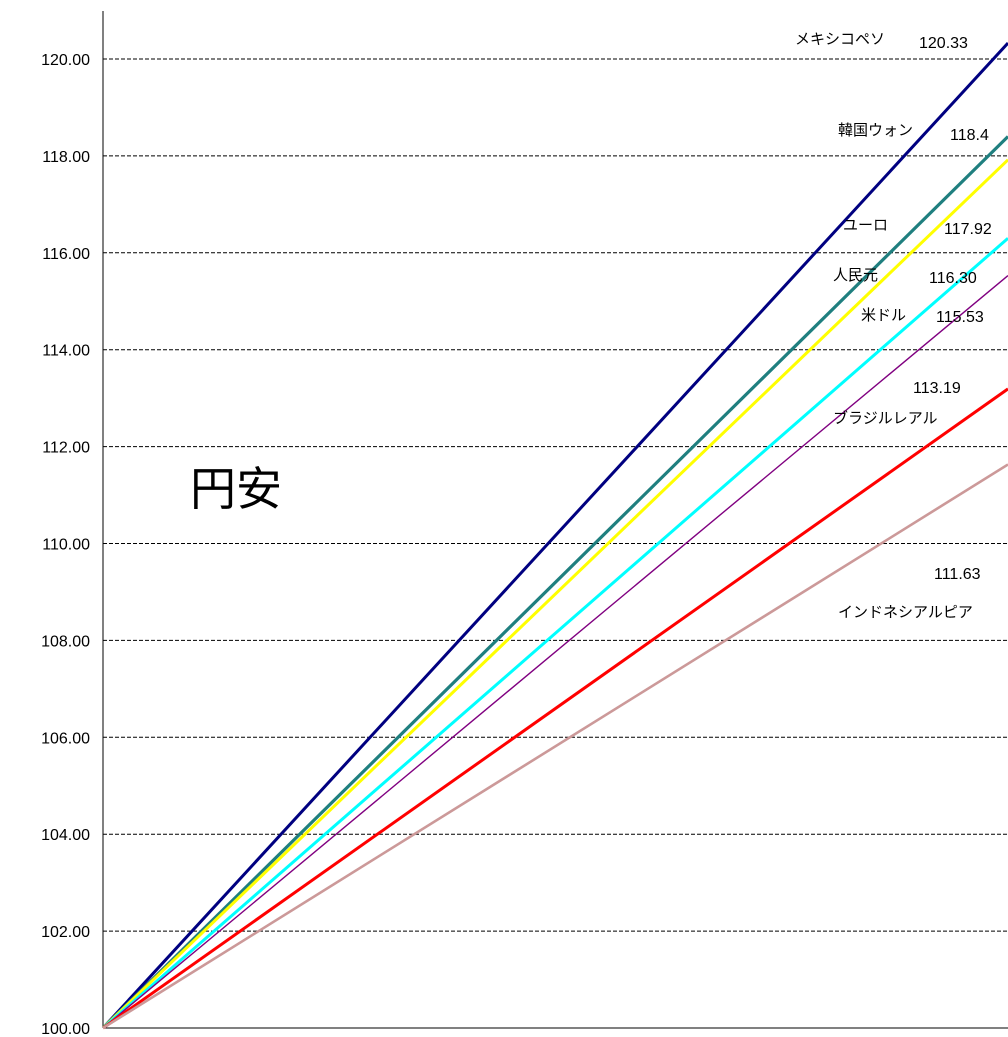  I want to click on y-tick-label: 106.00, so click(65, 738).